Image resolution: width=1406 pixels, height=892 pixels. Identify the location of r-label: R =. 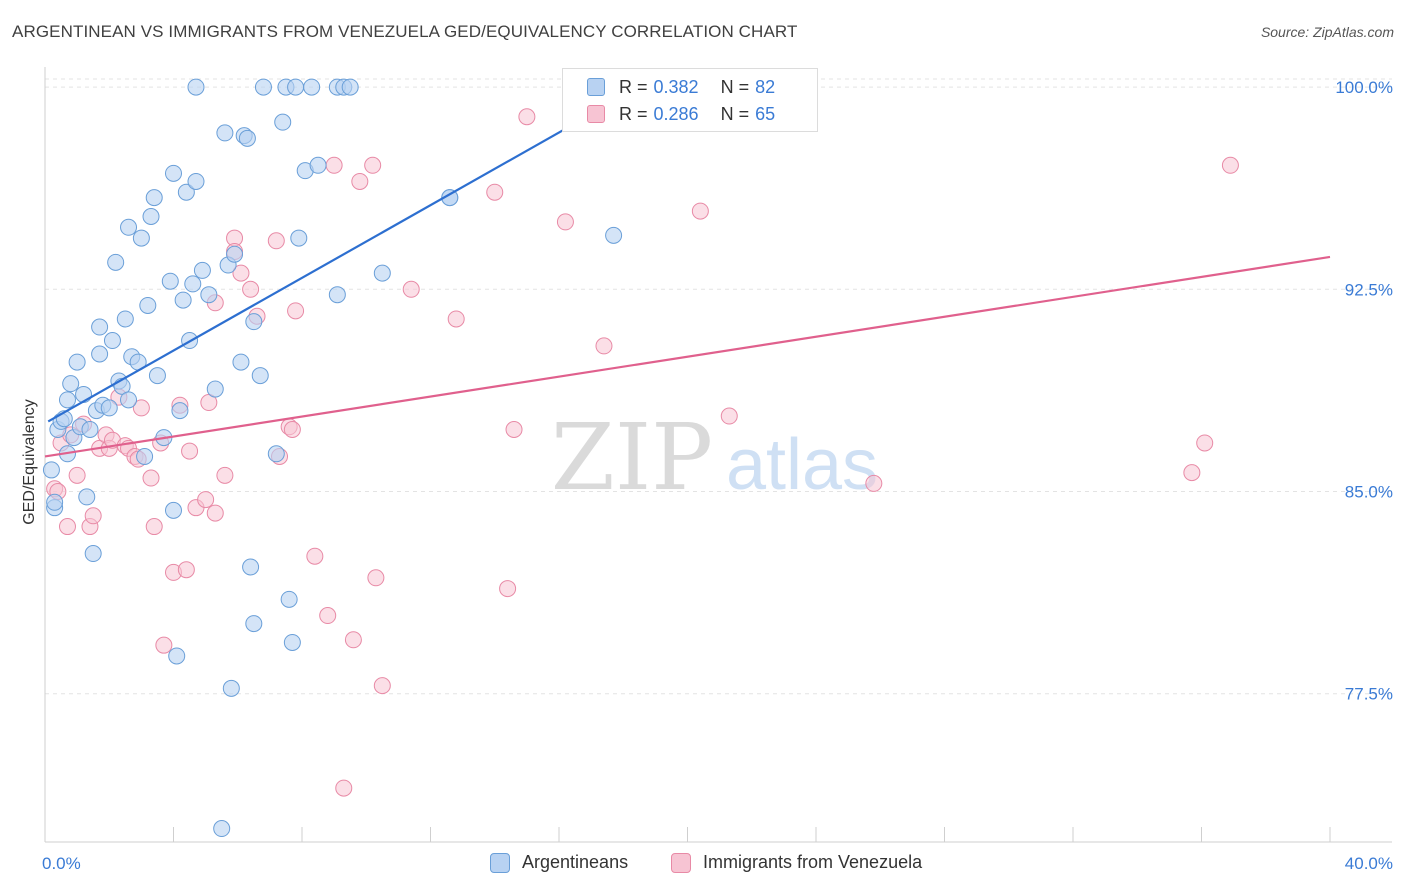
(633, 113).